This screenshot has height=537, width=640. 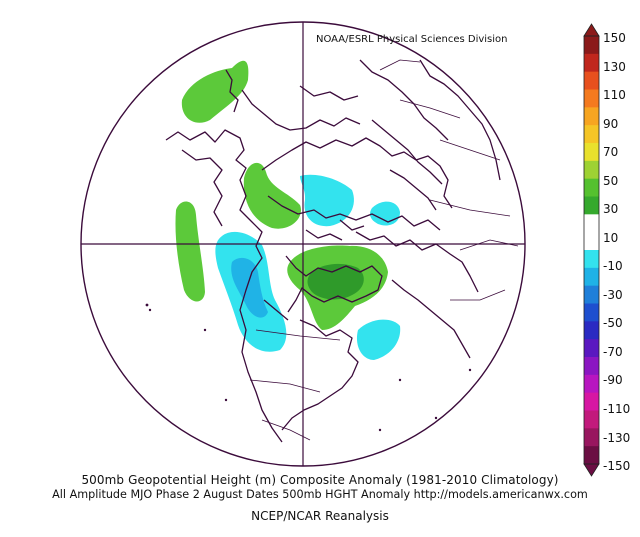 What do you see at coordinates (613, 323) in the screenshot?
I see `colorbar-label: -50` at bounding box center [613, 323].